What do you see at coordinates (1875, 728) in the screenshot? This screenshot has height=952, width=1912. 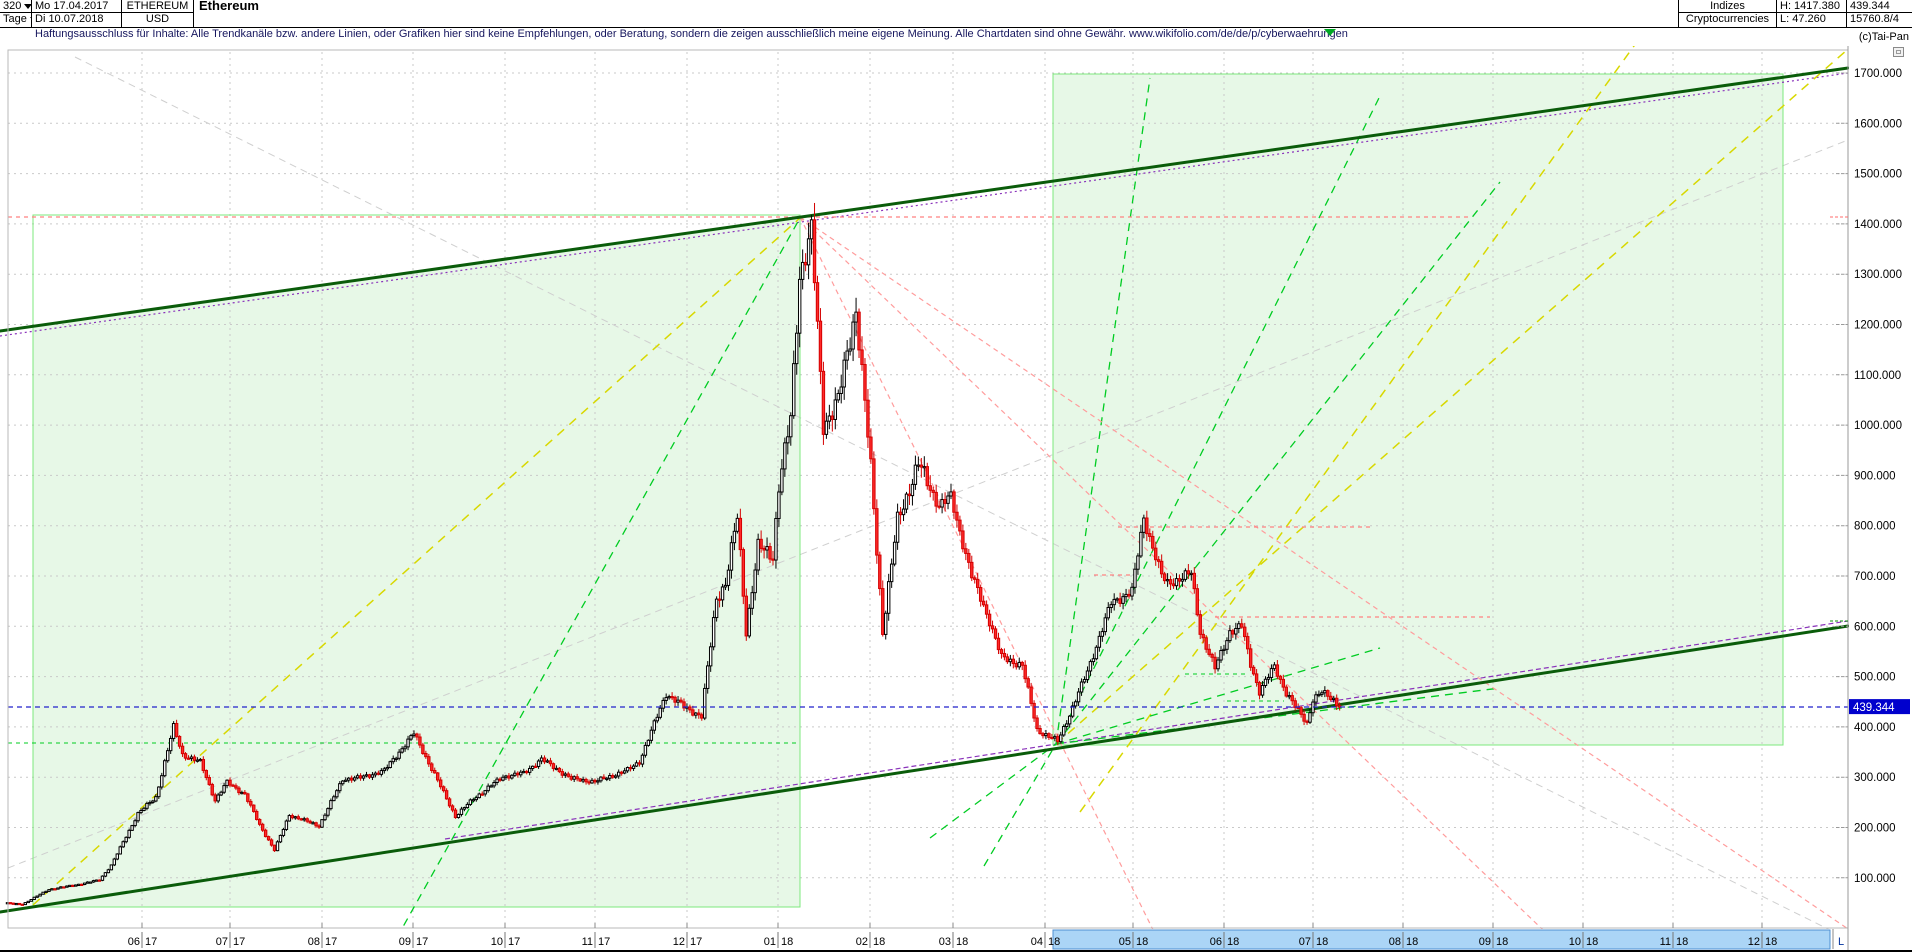 I see `price-tick-label: 400.000` at bounding box center [1875, 728].